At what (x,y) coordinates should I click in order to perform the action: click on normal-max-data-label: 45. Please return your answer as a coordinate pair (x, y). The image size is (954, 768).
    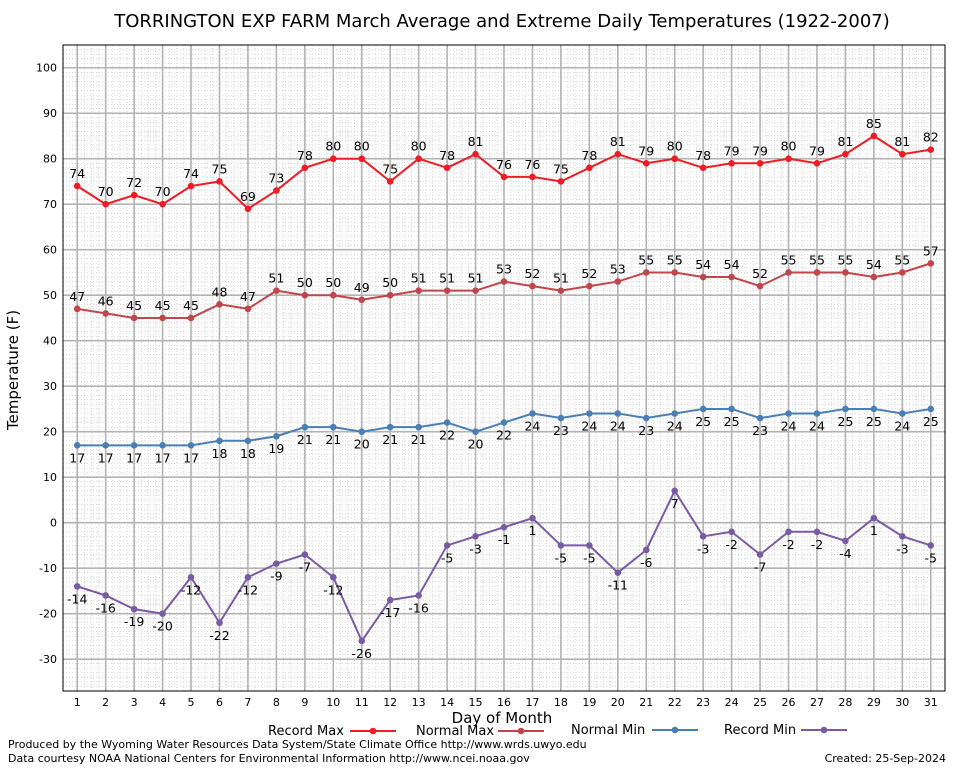
    Looking at the image, I should click on (134, 305).